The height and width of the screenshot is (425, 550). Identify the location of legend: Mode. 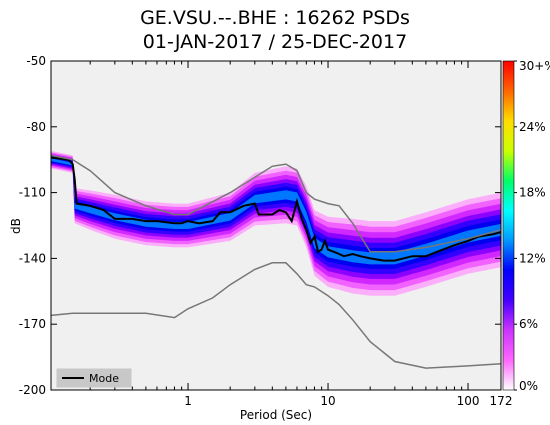
(94, 378).